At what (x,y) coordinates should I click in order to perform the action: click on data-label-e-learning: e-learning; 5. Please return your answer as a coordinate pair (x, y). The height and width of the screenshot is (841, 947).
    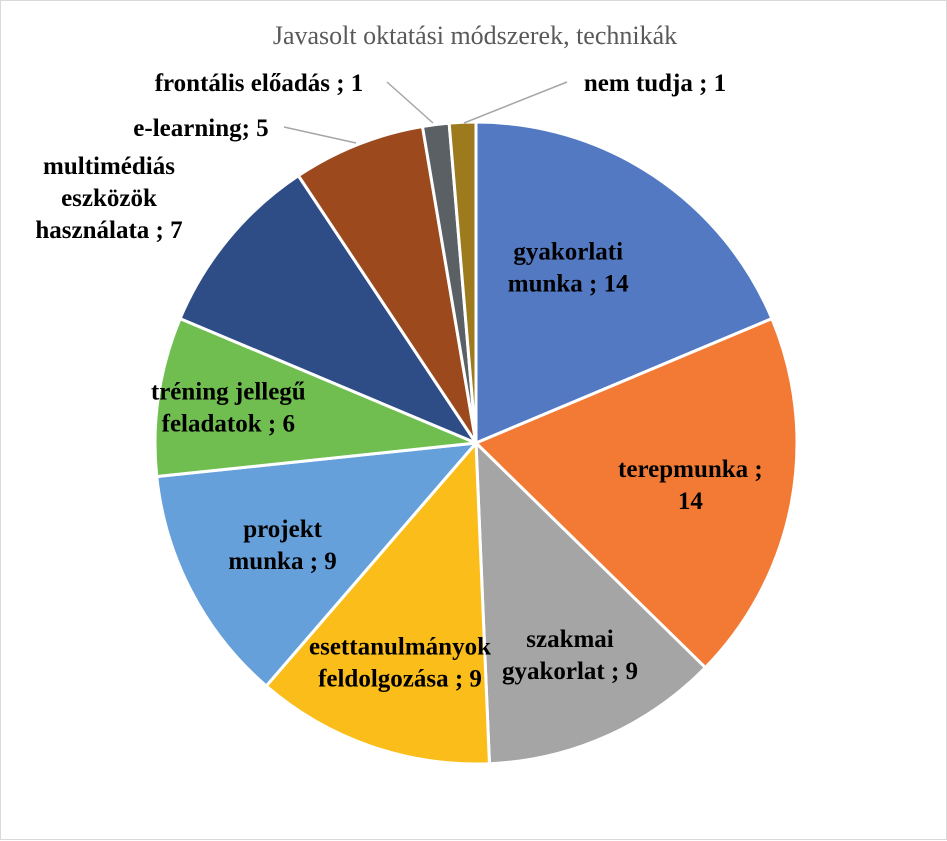
    Looking at the image, I should click on (200, 128).